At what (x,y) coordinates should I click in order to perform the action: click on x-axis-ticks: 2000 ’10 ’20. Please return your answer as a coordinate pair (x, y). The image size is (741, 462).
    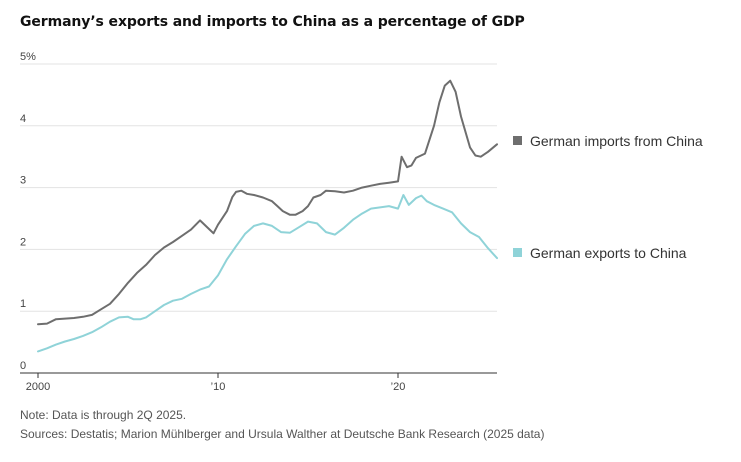
    Looking at the image, I should click on (216, 383).